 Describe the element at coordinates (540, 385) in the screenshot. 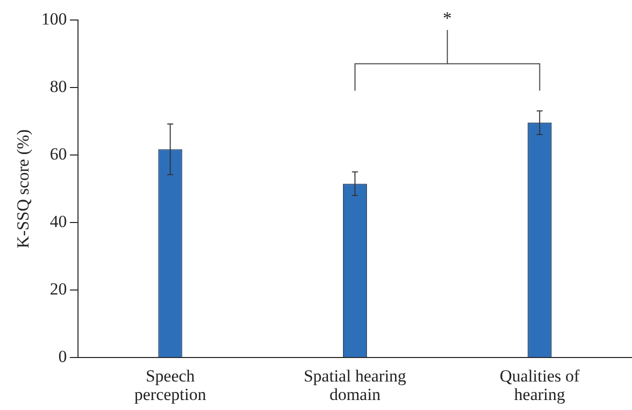

I see `x-tick-label: Qualities of hearing` at that location.